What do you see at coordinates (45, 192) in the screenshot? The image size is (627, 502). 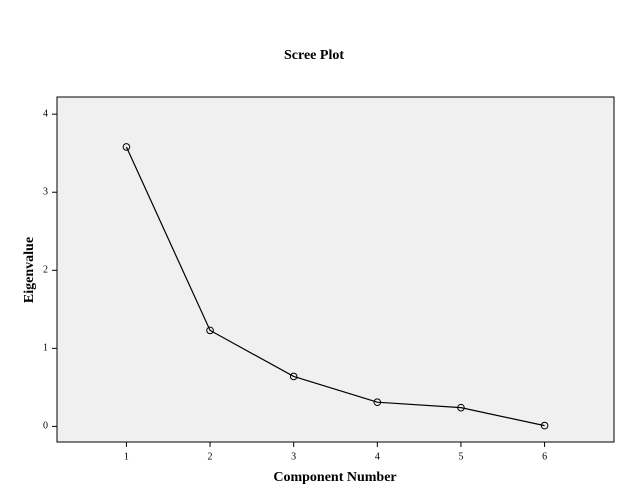 I see `y-tick-label: 3` at bounding box center [45, 192].